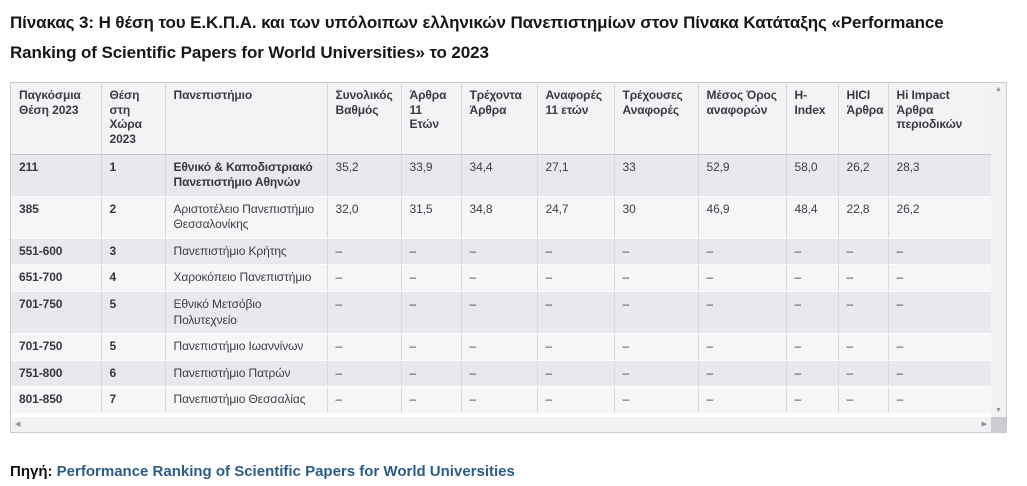 The width and height of the screenshot is (1027, 486). I want to click on value-cell: 24,7, so click(575, 217).